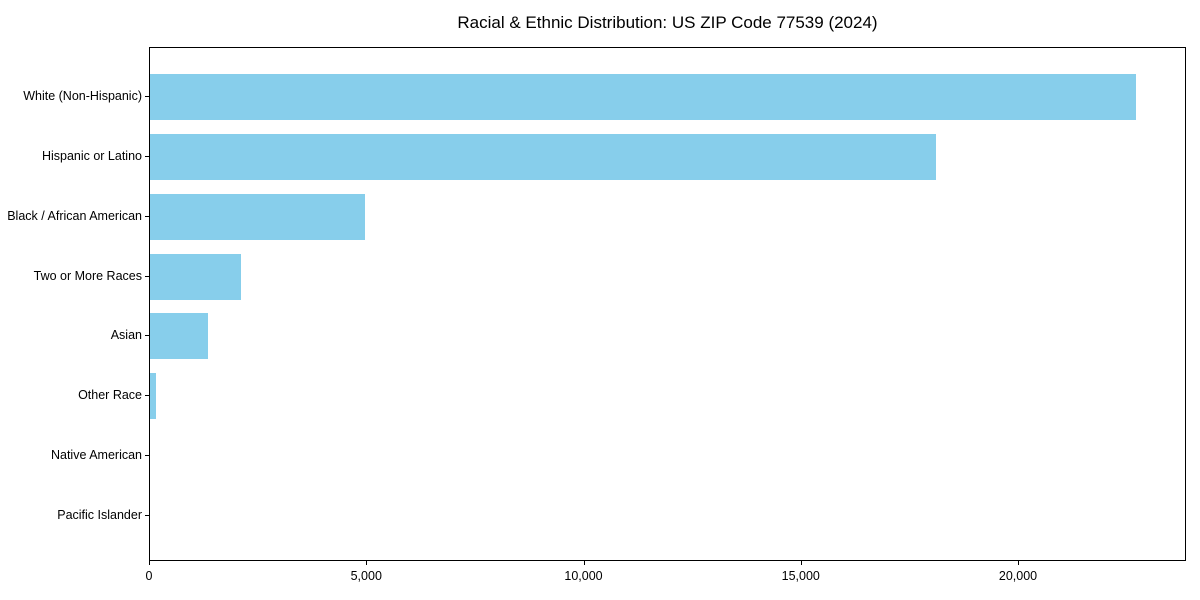  What do you see at coordinates (149, 576) in the screenshot?
I see `x-tick-label-0: 0` at bounding box center [149, 576].